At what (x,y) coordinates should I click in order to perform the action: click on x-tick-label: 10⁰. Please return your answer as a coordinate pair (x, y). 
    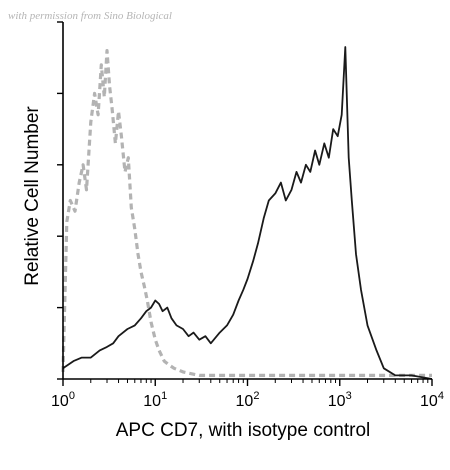
    Looking at the image, I should click on (63, 400).